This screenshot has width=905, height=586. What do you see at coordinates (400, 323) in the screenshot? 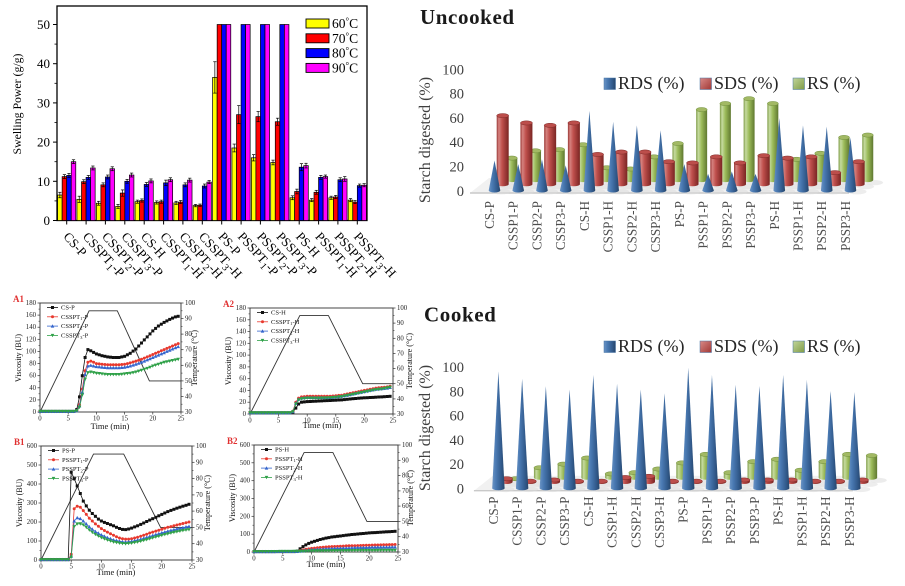
I see `svg-text: 90` at bounding box center [400, 323].